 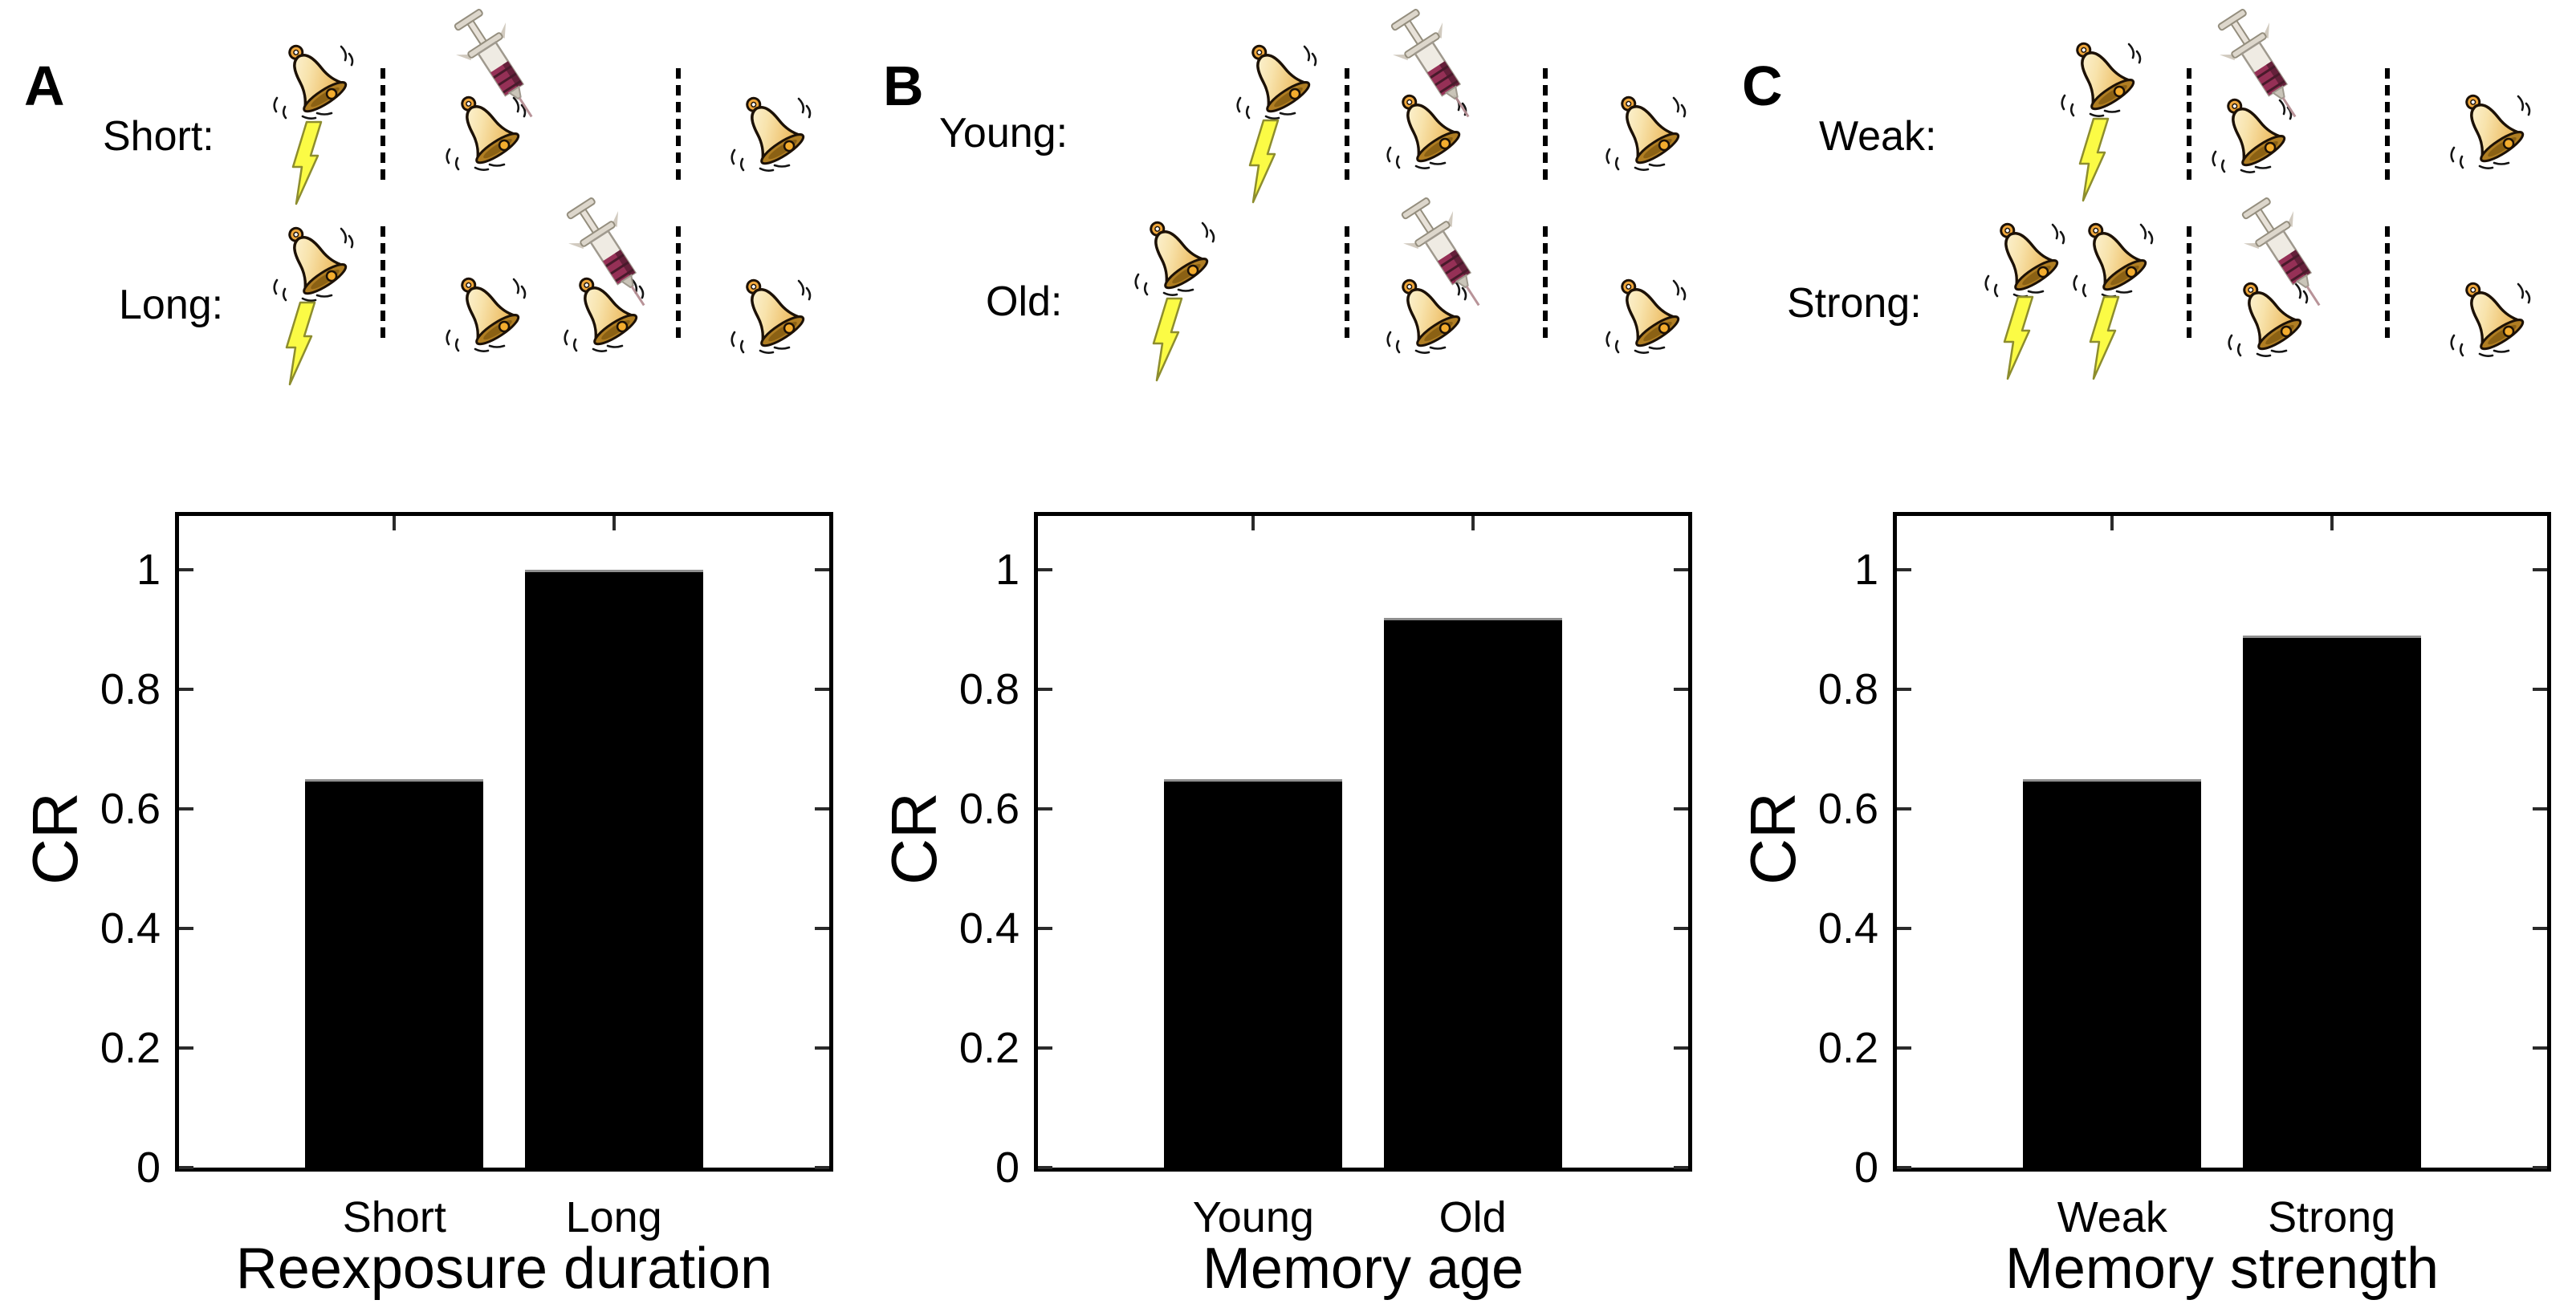 What do you see at coordinates (1878, 137) in the screenshot?
I see `condition-label: Weak:` at bounding box center [1878, 137].